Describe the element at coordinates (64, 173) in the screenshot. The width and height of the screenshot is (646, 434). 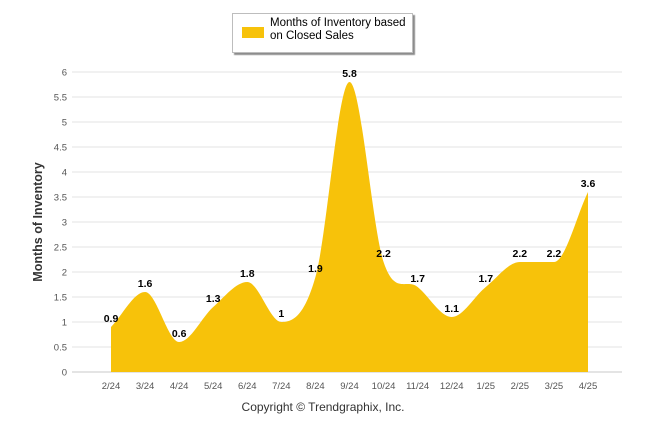
I see `y-tick-label: 4` at that location.